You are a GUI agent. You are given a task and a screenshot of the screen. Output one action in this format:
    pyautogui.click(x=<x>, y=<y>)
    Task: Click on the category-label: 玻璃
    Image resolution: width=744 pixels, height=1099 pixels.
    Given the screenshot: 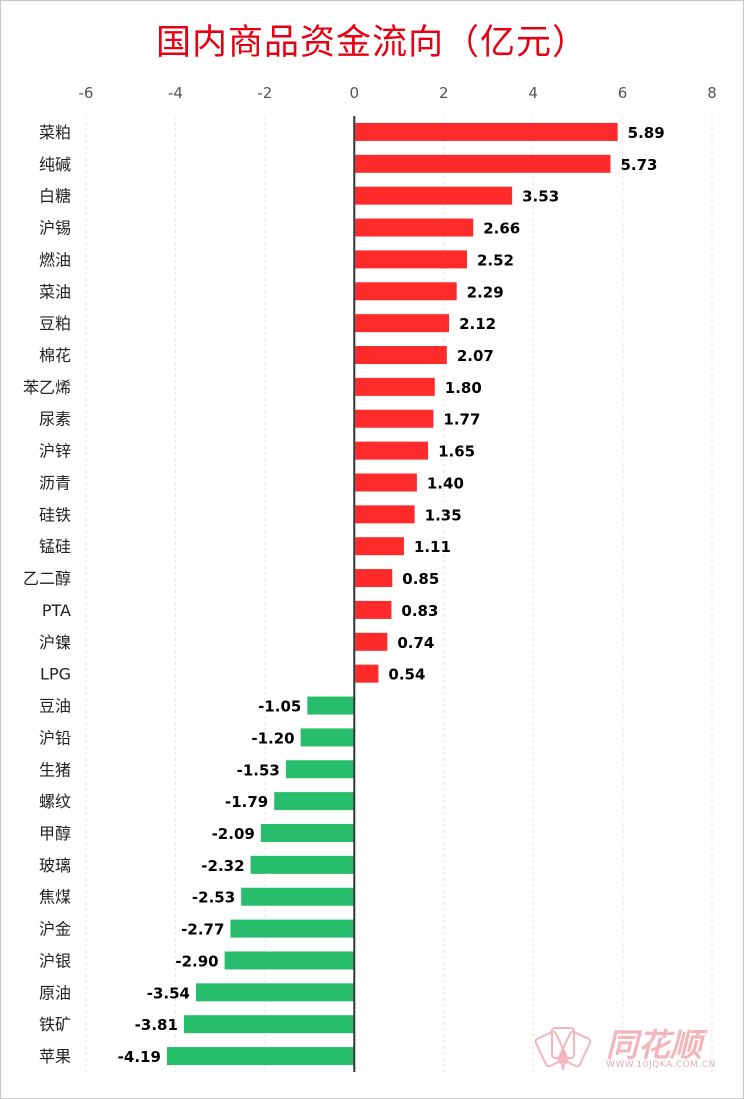 What is the action you would take?
    pyautogui.click(x=55, y=865)
    